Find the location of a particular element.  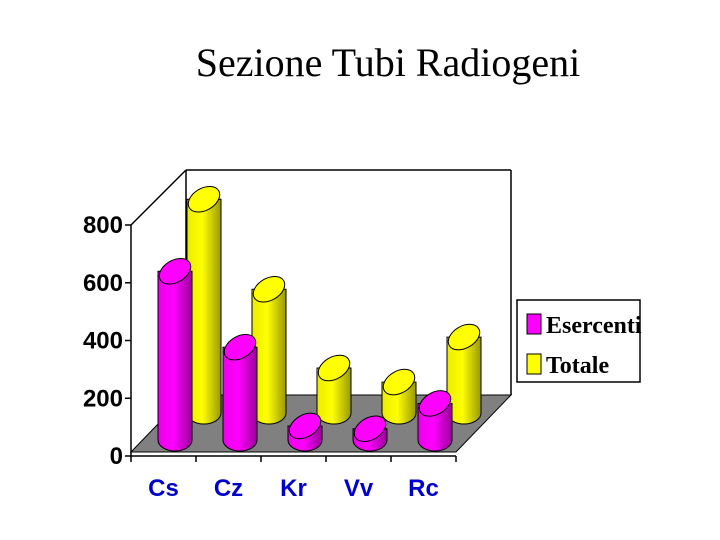

x-tick-label-cs: Cs is located at coordinates (163, 488).